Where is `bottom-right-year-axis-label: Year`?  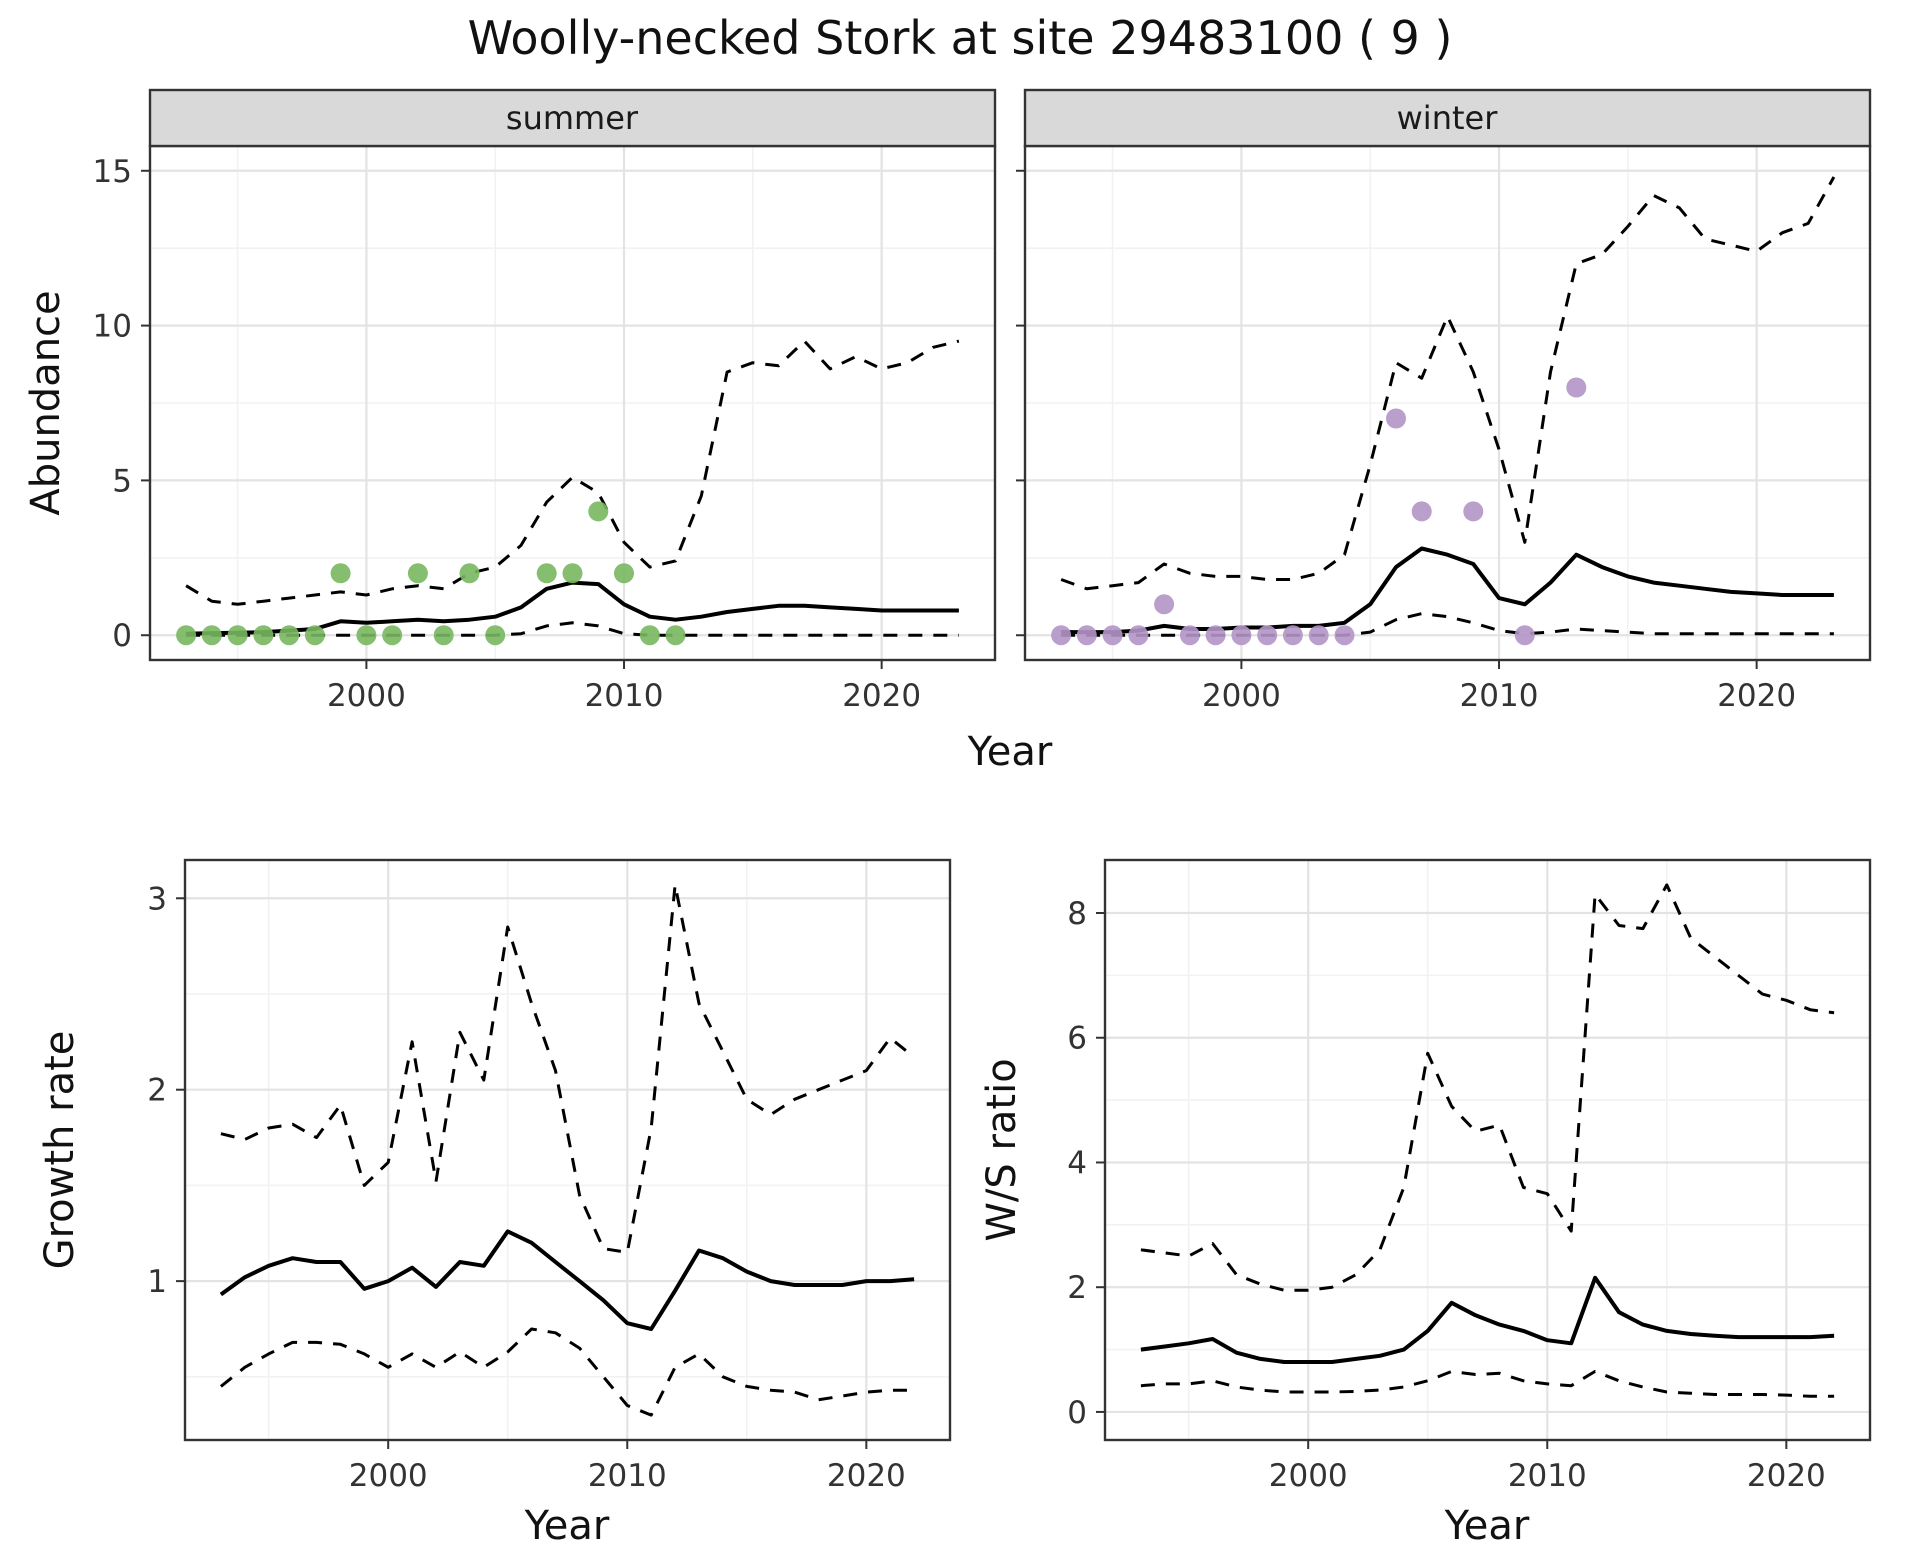
bottom-right-year-axis-label: Year is located at coordinates (1487, 1526).